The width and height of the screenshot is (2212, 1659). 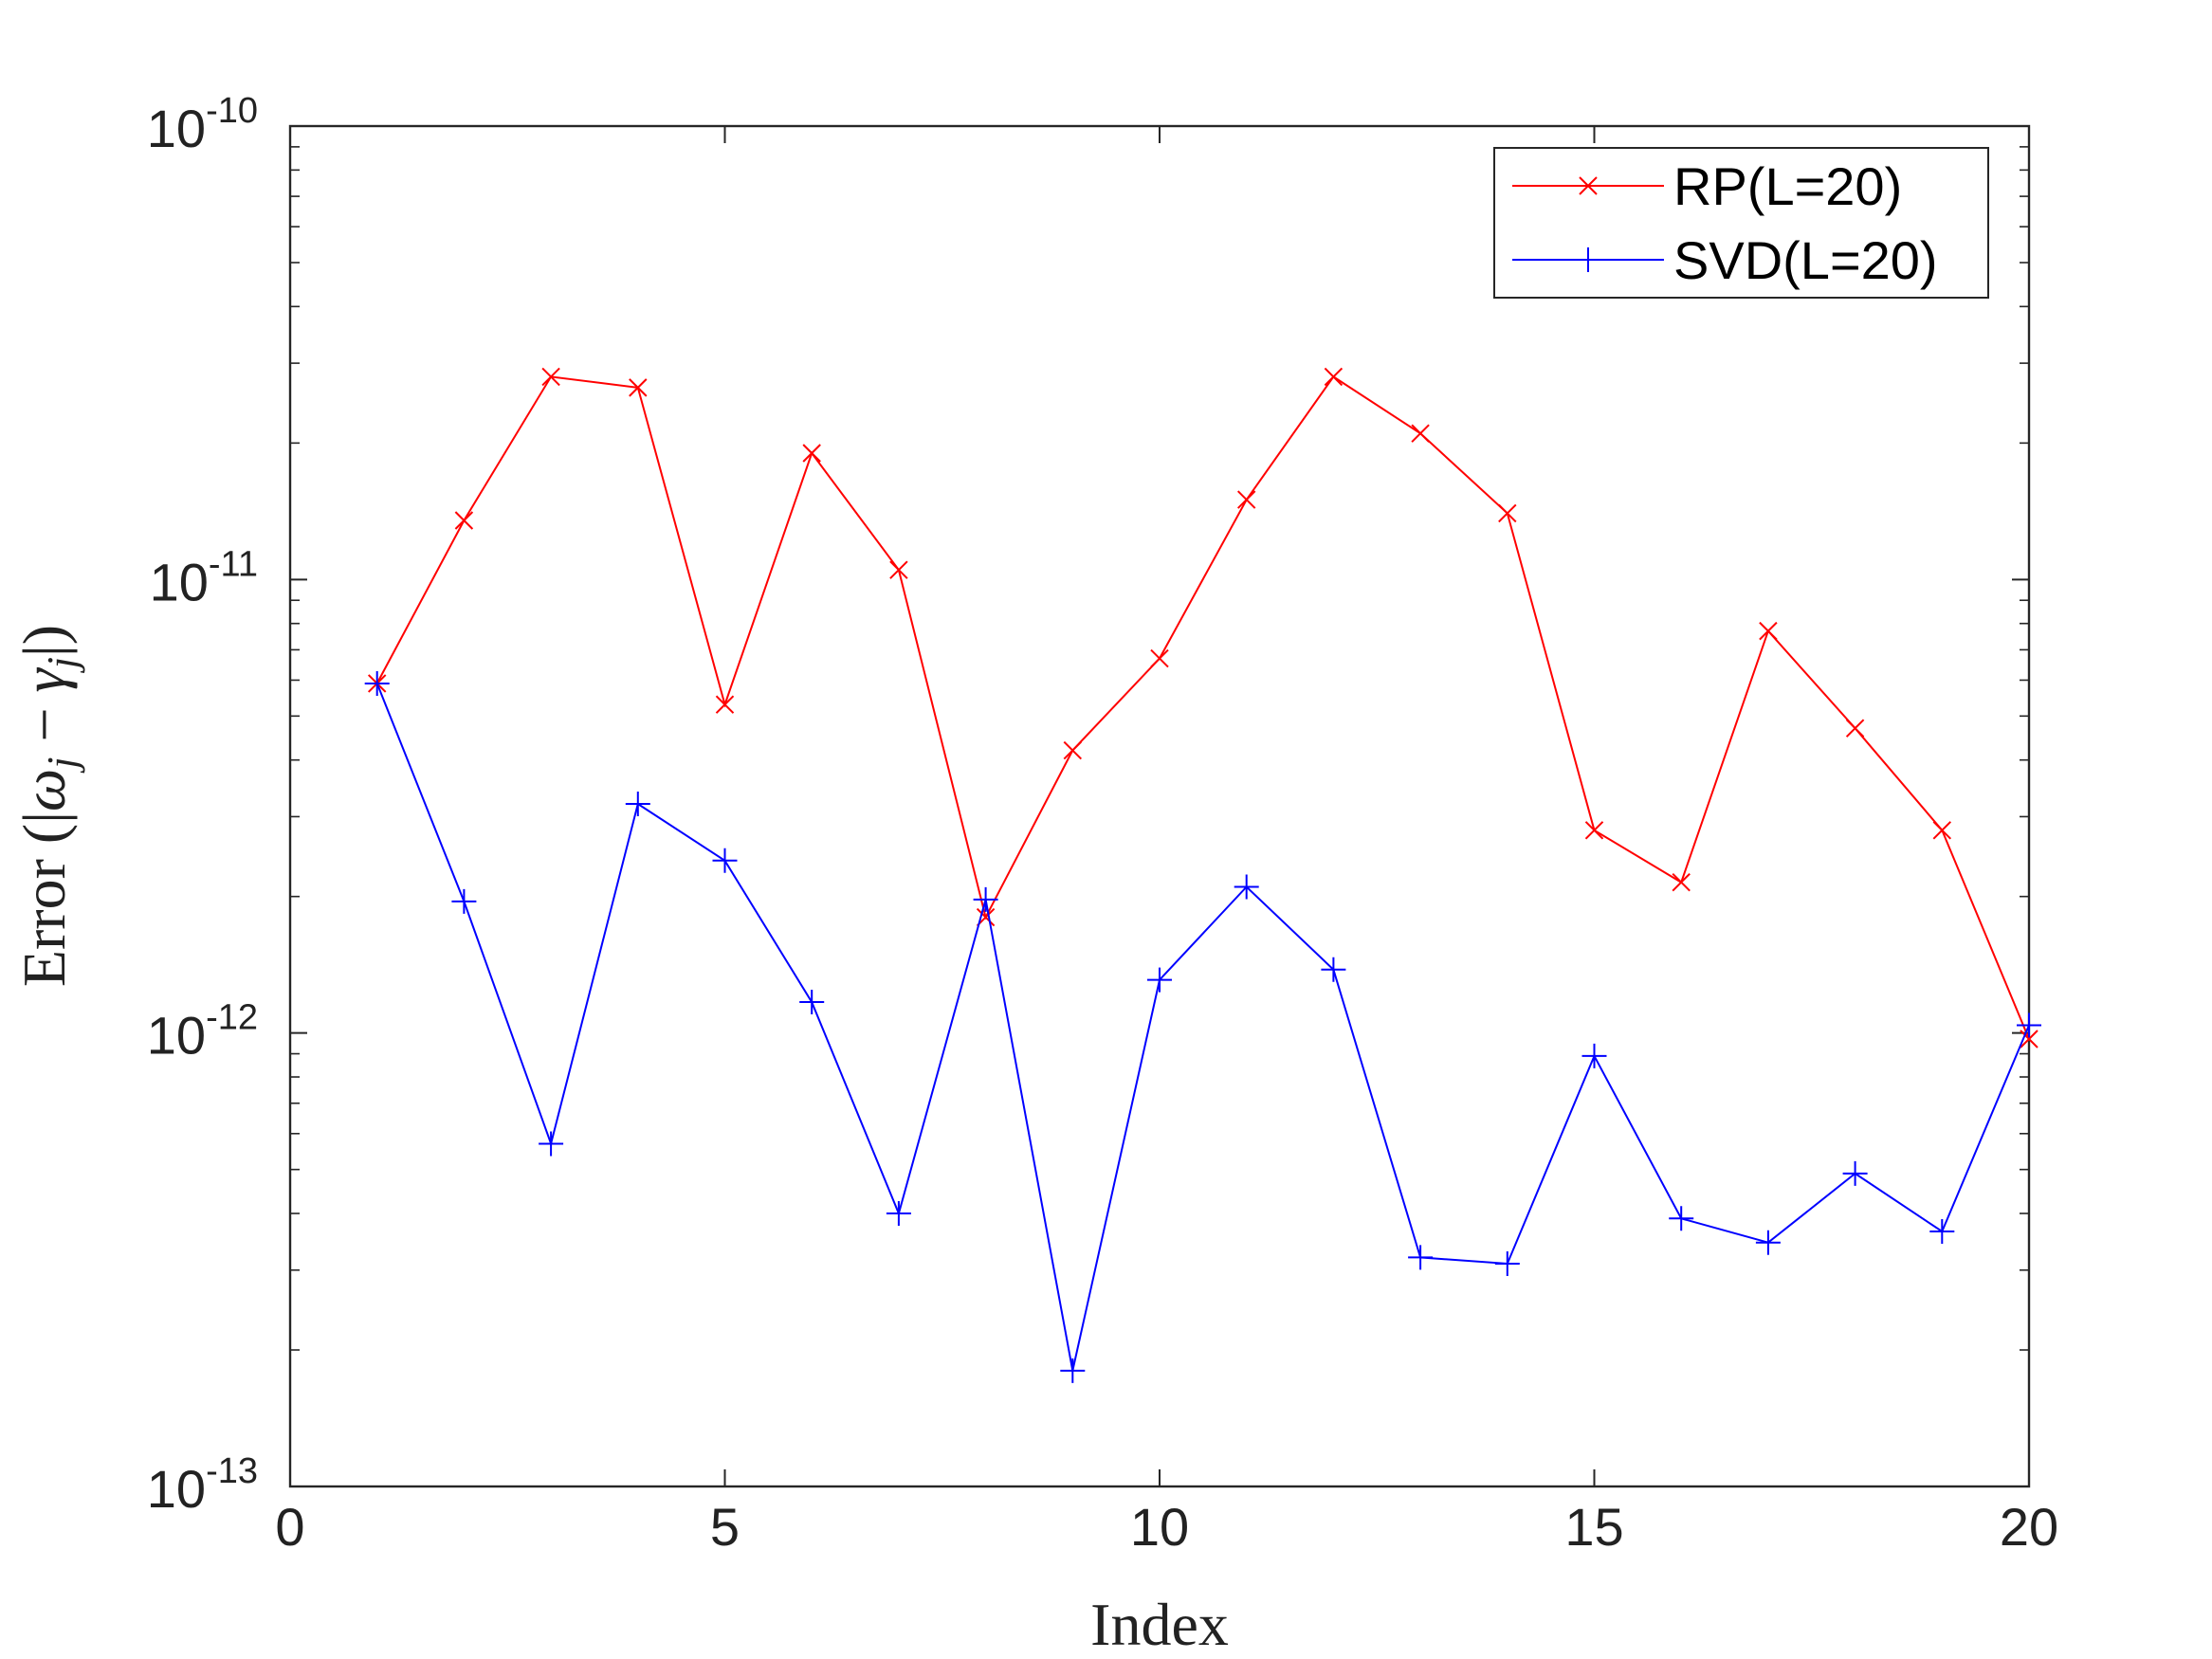 I want to click on y-axis-title-omega-sub: j, so click(x=62, y=765).